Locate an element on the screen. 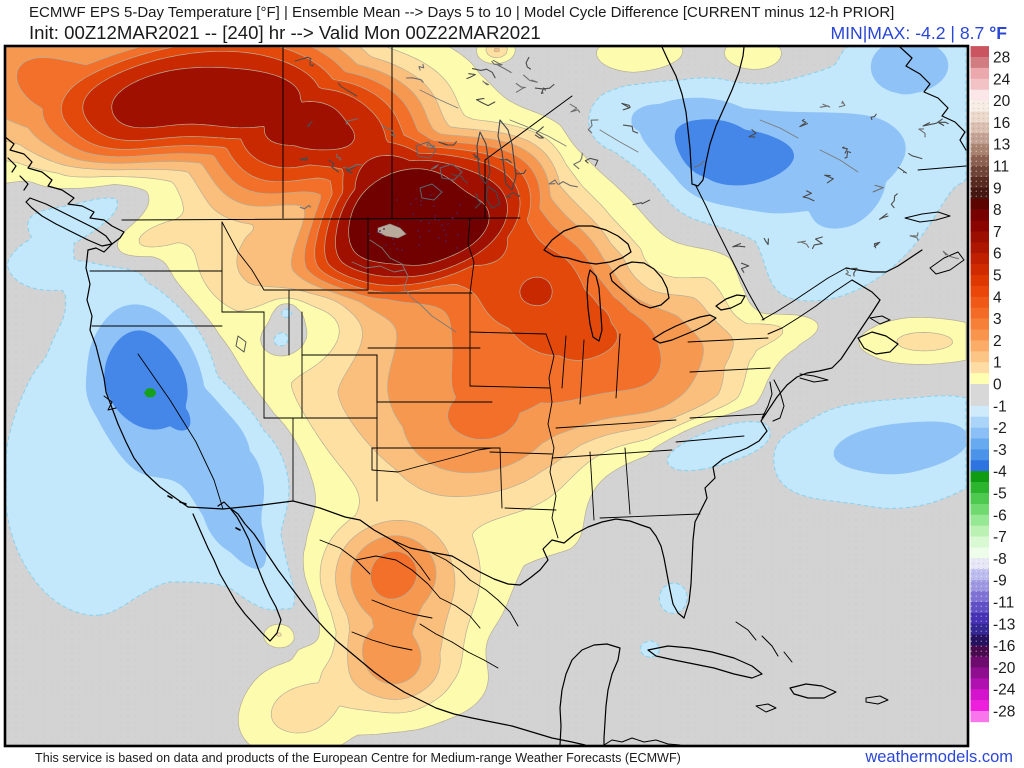 The height and width of the screenshot is (768, 1024). svg-text: -7 is located at coordinates (1000, 537).